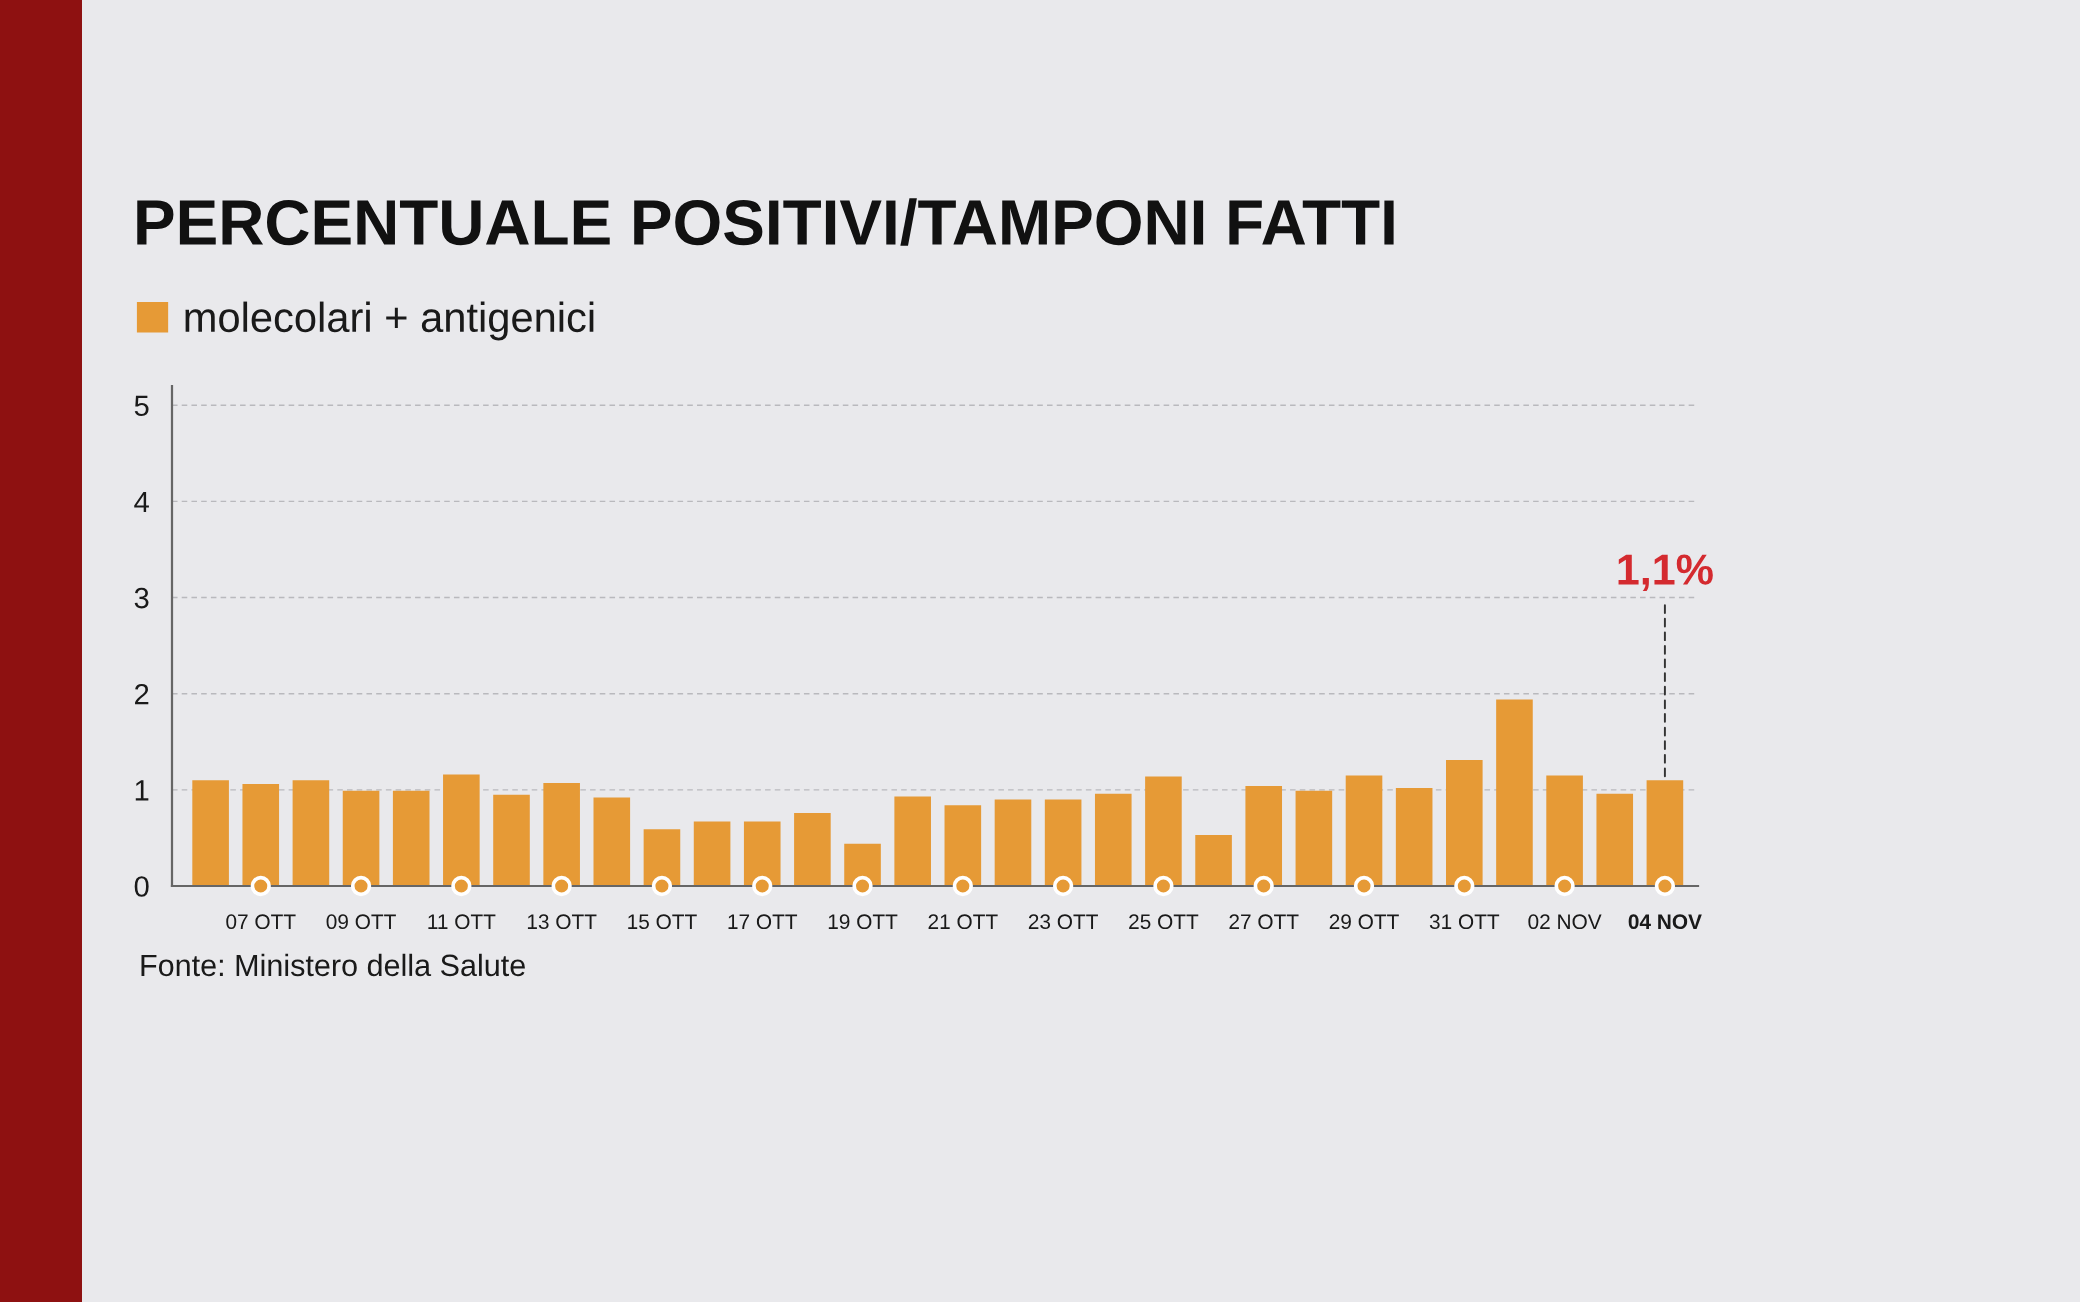 This screenshot has height=1302, width=2080. I want to click on x-tick-label: 17 OTT, so click(763, 922).